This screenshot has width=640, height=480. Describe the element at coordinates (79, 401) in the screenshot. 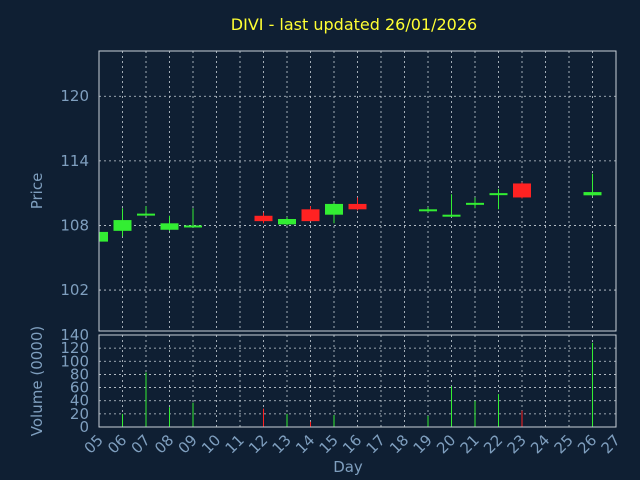

I see `volume-y-tick-label: 40` at that location.